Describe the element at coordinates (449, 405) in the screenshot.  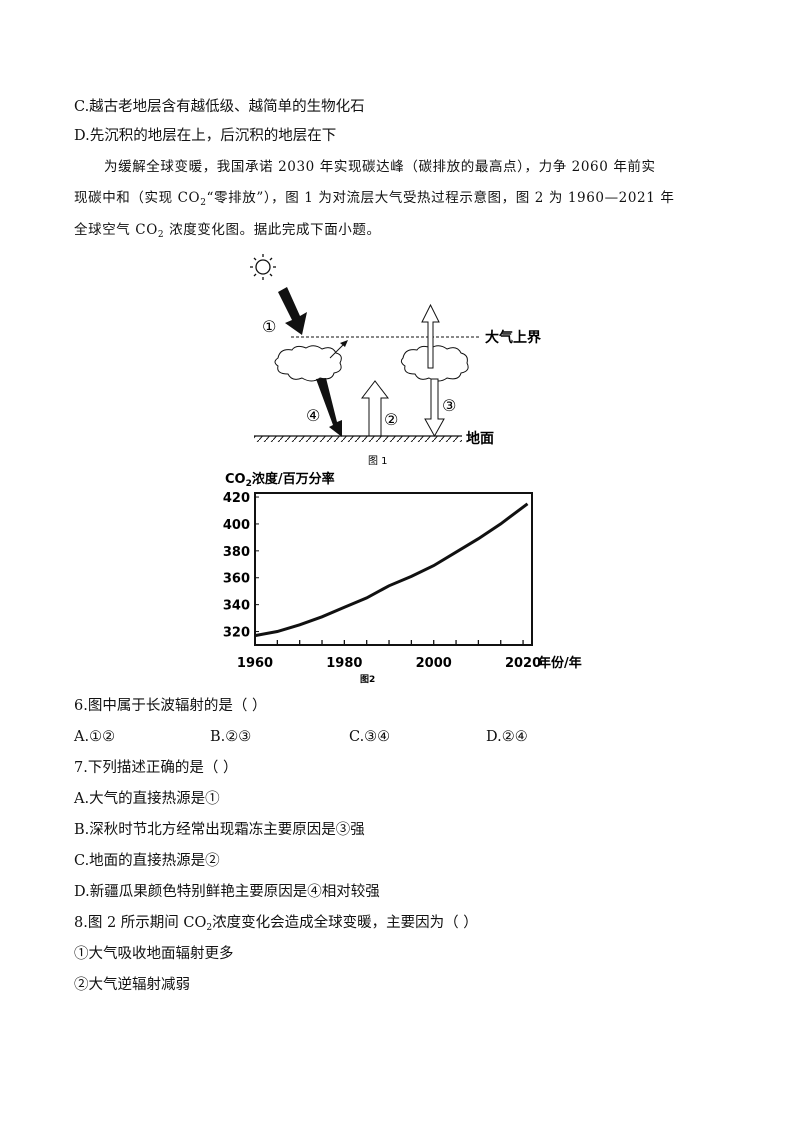
I see `label-3: ③` at that location.